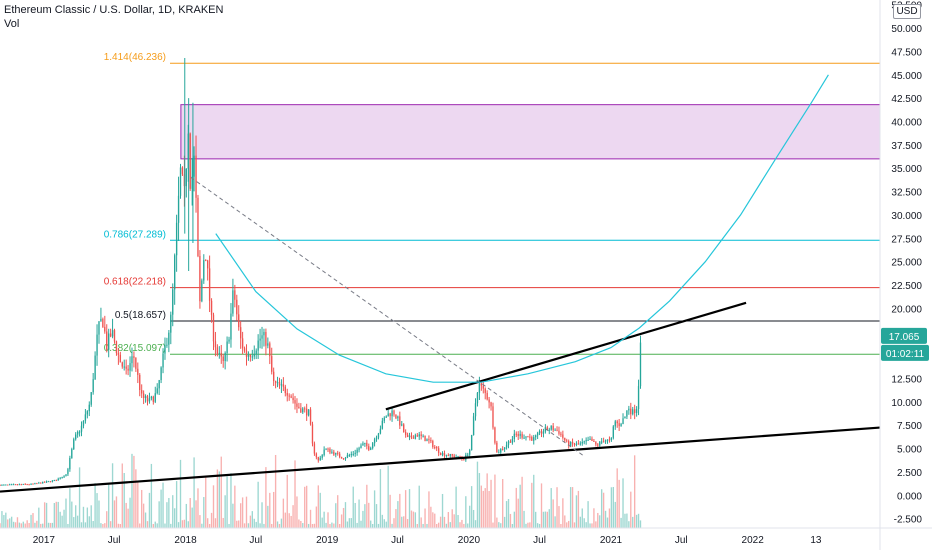 This screenshot has height=555, width=932. What do you see at coordinates (753, 540) in the screenshot?
I see `x-tick-label-10: 2022` at bounding box center [753, 540].